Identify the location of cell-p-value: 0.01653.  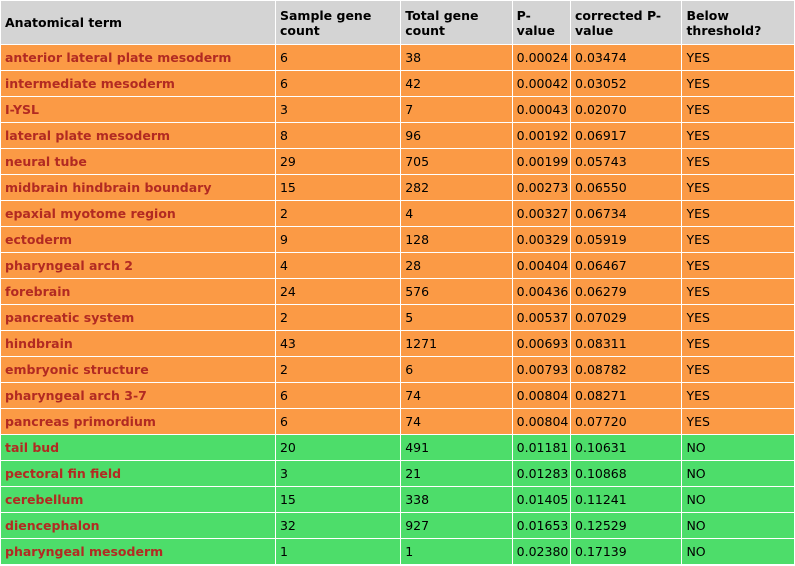
(541, 525).